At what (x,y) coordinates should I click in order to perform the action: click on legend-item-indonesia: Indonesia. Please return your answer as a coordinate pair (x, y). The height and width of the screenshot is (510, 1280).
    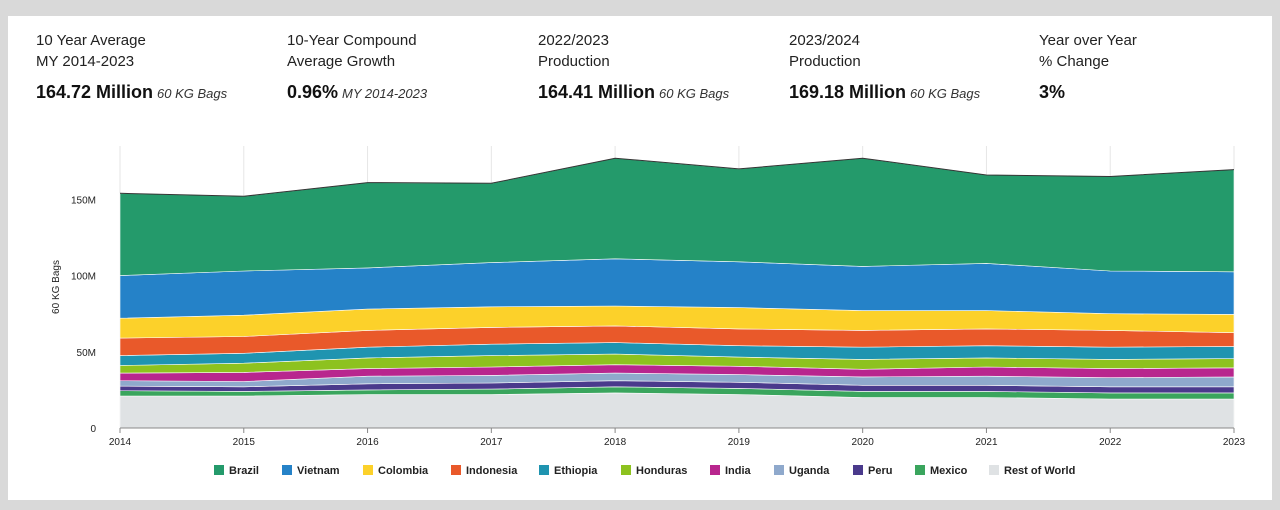
    Looking at the image, I should click on (484, 471).